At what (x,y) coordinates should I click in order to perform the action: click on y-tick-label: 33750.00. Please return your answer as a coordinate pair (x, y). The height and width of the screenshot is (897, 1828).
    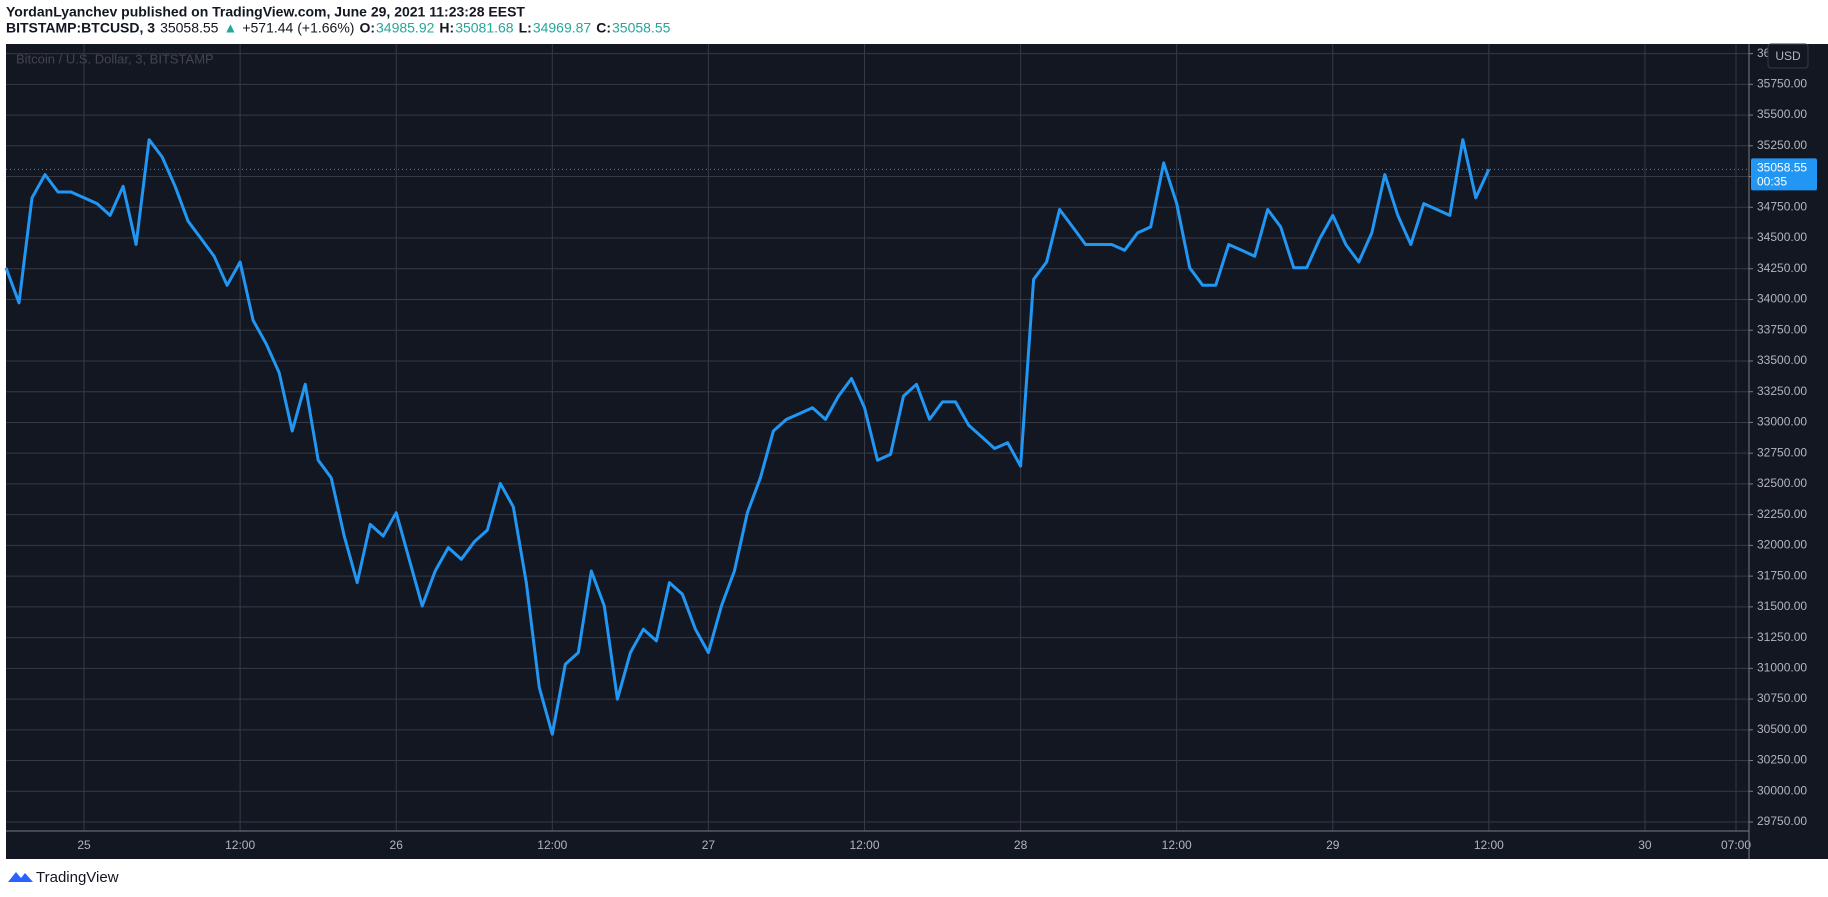
    Looking at the image, I should click on (1782, 329).